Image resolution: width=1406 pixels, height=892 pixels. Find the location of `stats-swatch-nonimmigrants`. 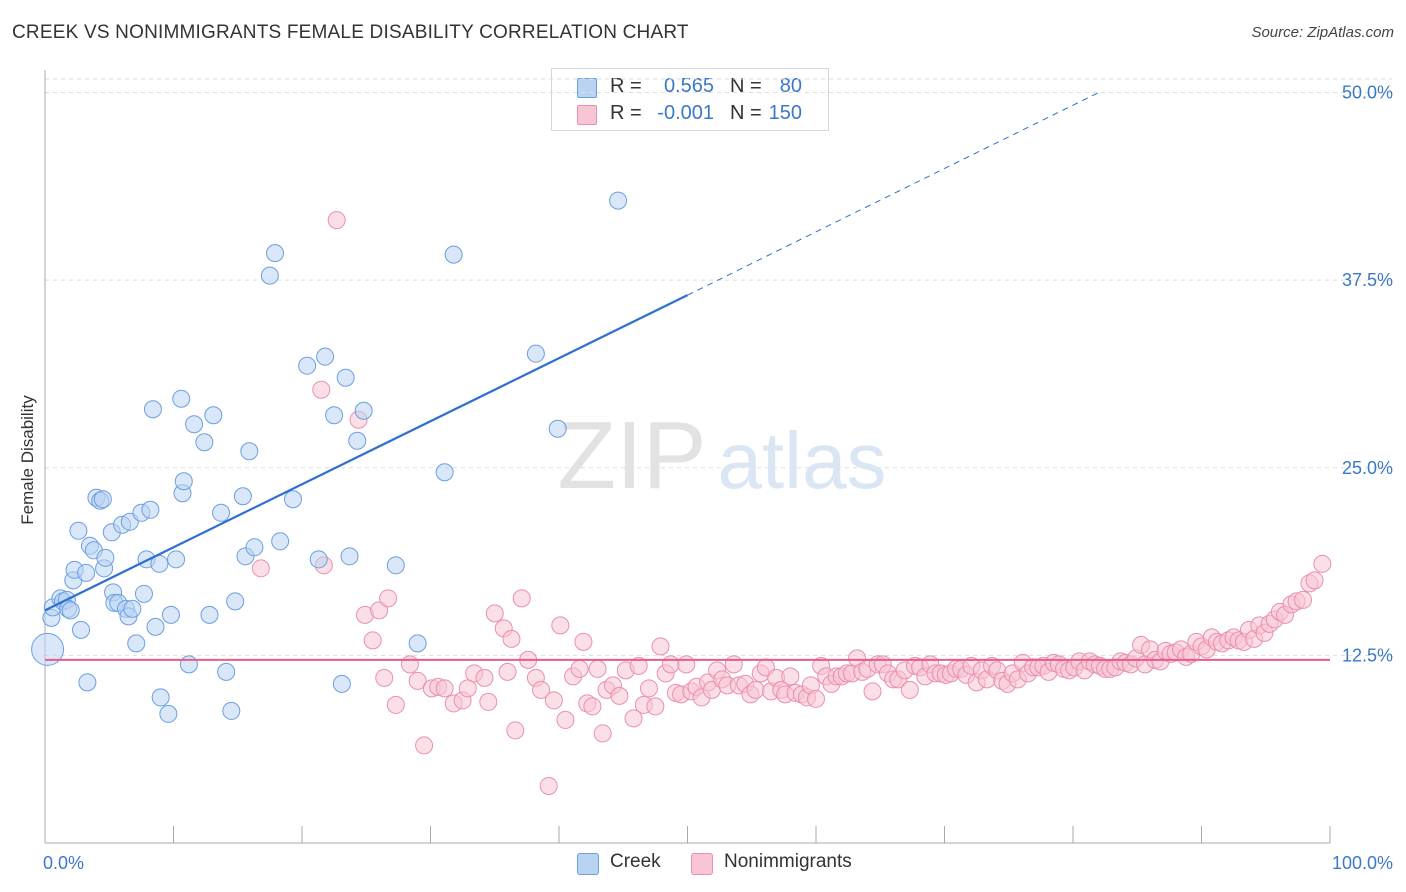

stats-swatch-nonimmigrants is located at coordinates (587, 115).